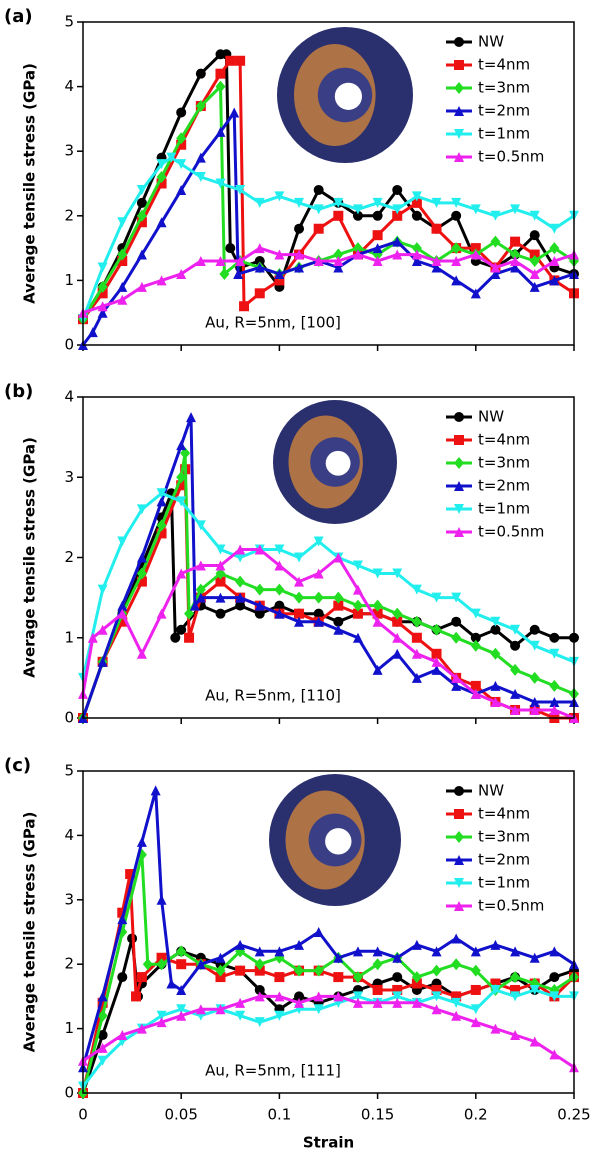 This screenshot has height=1163, width=604. I want to click on panel-label: (c), so click(17, 765).